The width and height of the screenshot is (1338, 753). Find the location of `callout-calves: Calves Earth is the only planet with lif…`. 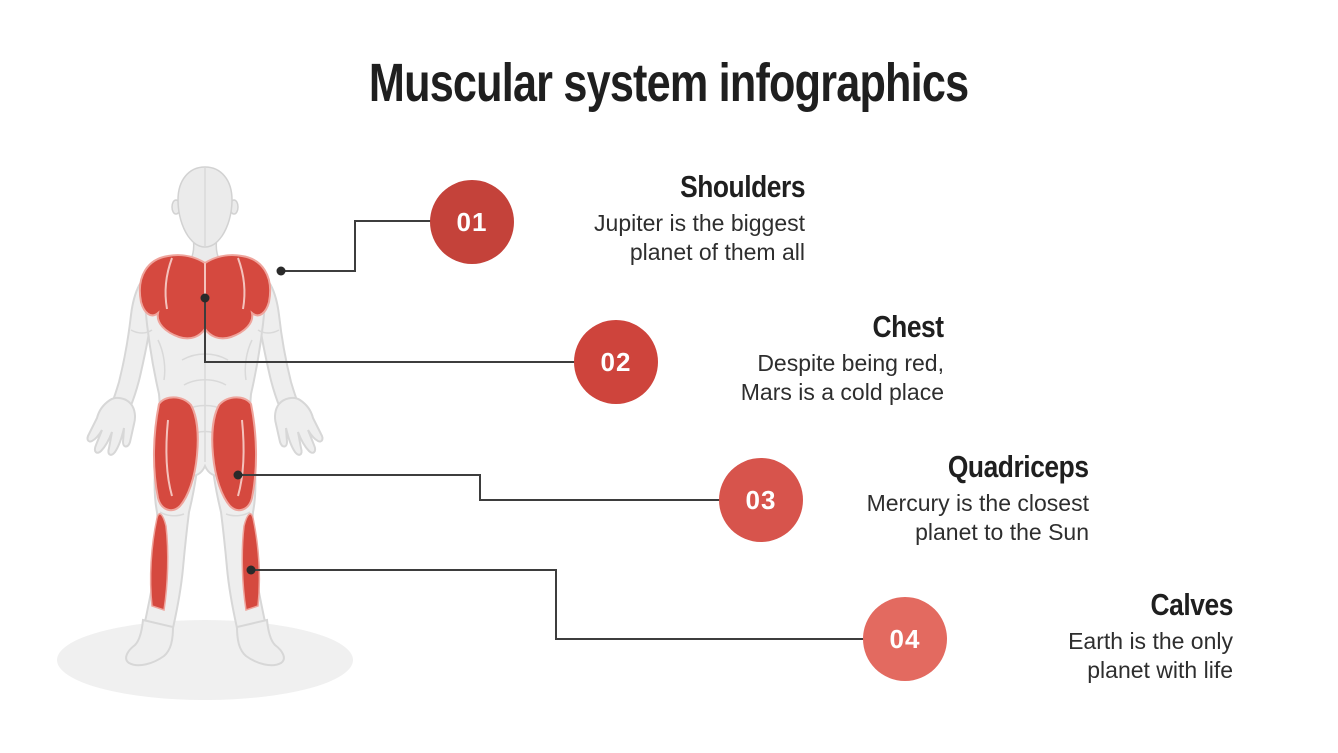

callout-calves: Calves Earth is the only planet with lif… is located at coordinates (1063, 636).